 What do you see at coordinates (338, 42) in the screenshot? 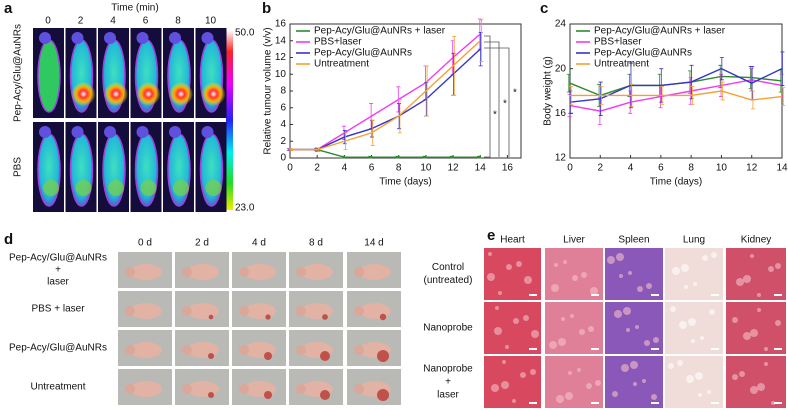
I see `legend-label: PBS+laser` at bounding box center [338, 42].